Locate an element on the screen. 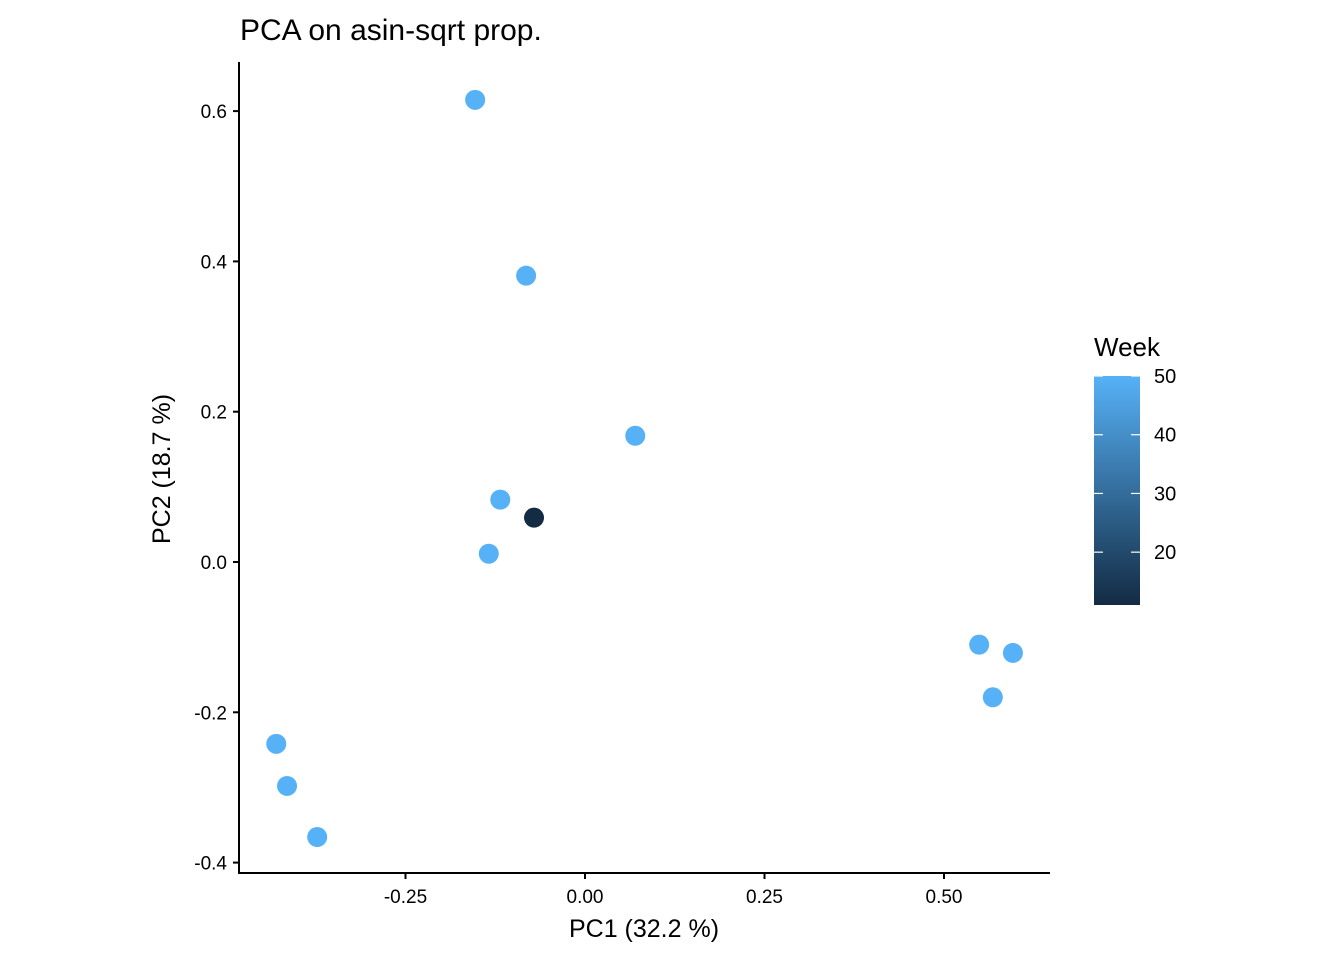  y-axis: -0.4 -0.2 0.0 0.2 0.4 0.6 is located at coordinates (217, 468).